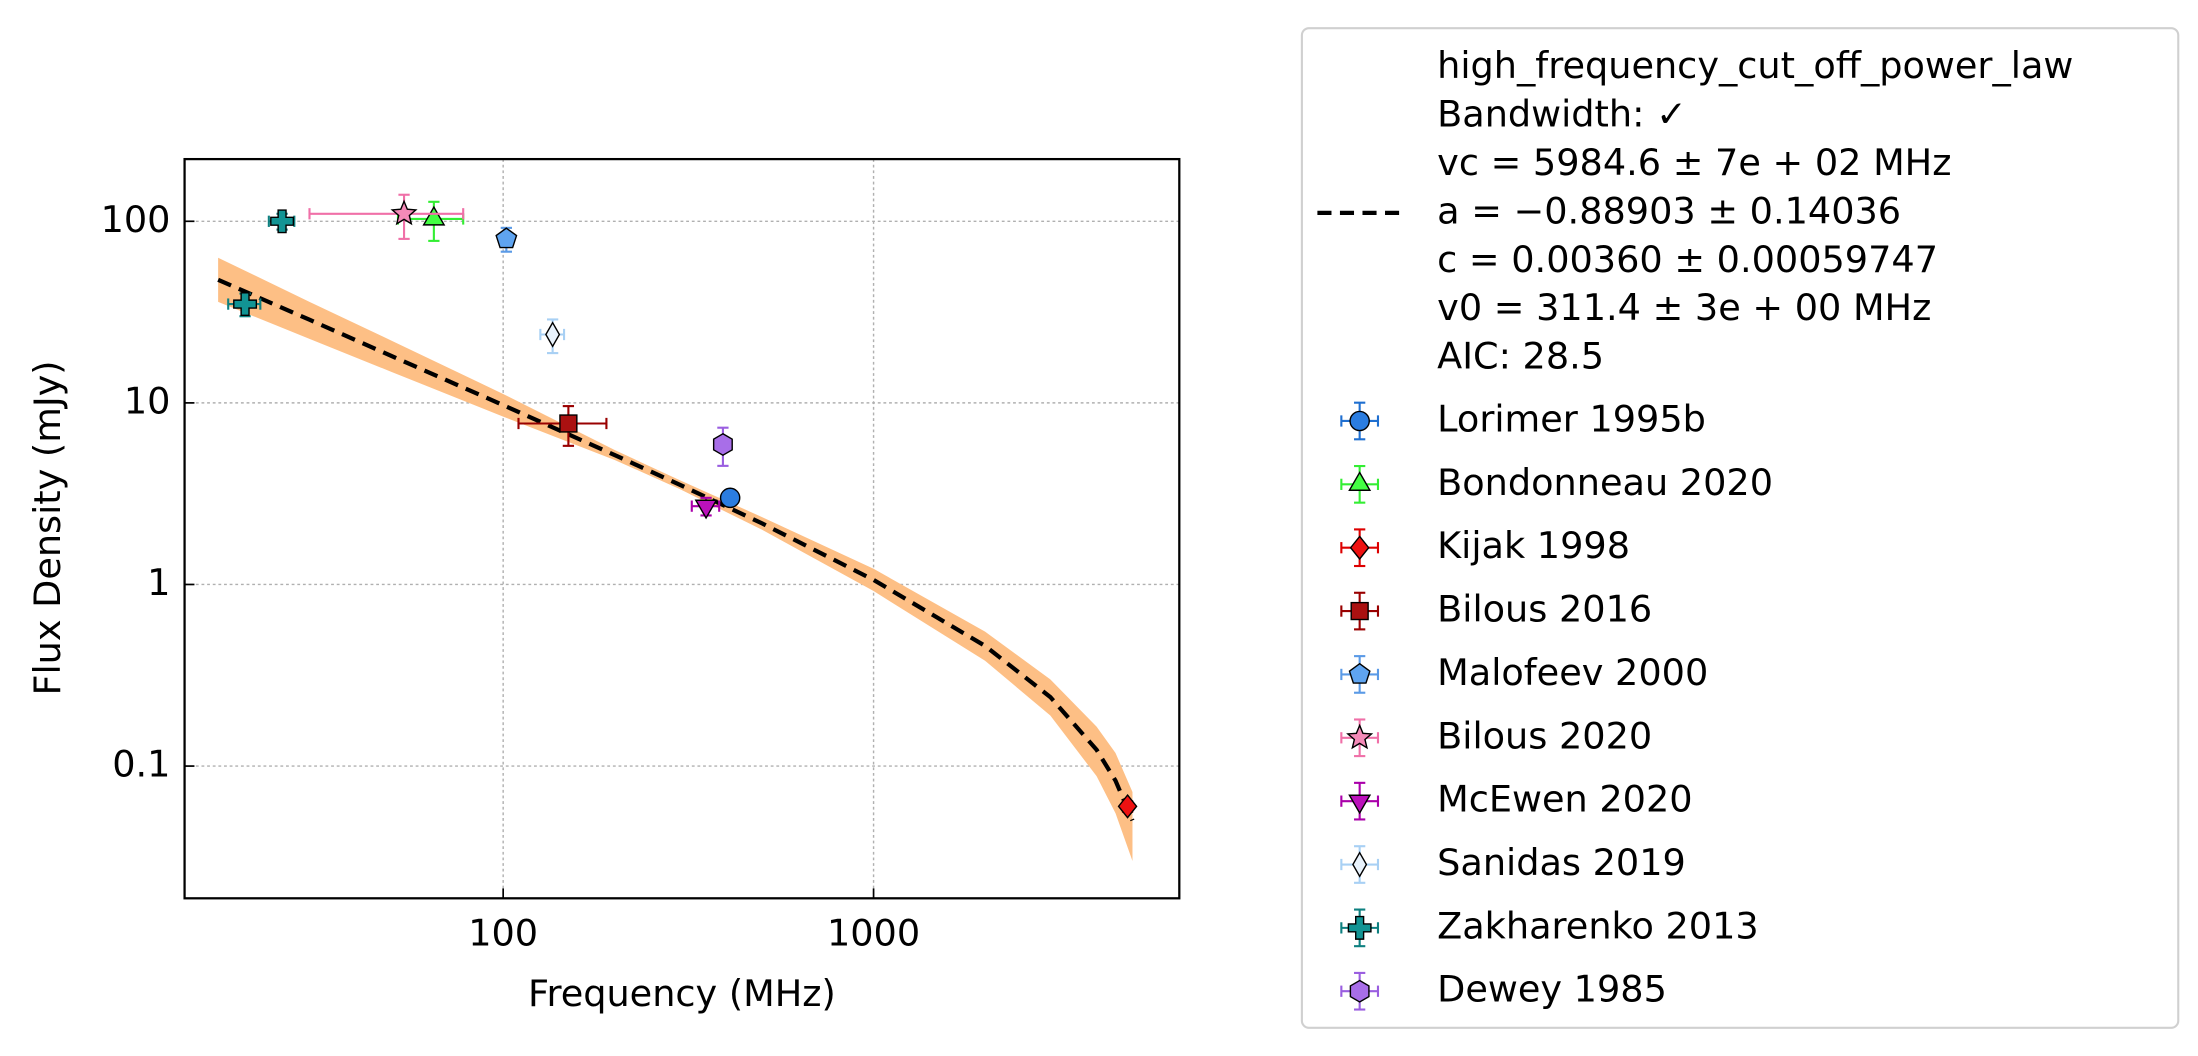 This screenshot has width=2198, height=1056. What do you see at coordinates (1605, 482) in the screenshot?
I see `legend-label: Bondonneau 2020` at bounding box center [1605, 482].